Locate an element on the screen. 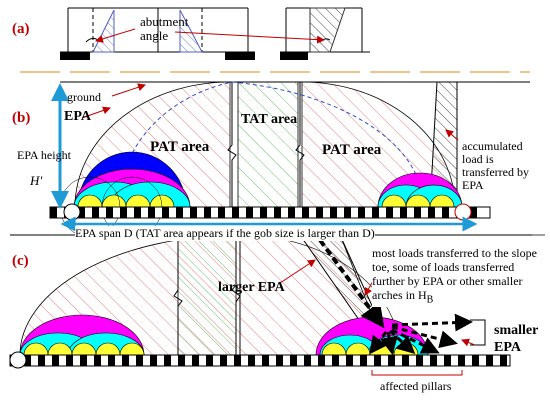  epa-height-symbol: H' is located at coordinates (36, 180).